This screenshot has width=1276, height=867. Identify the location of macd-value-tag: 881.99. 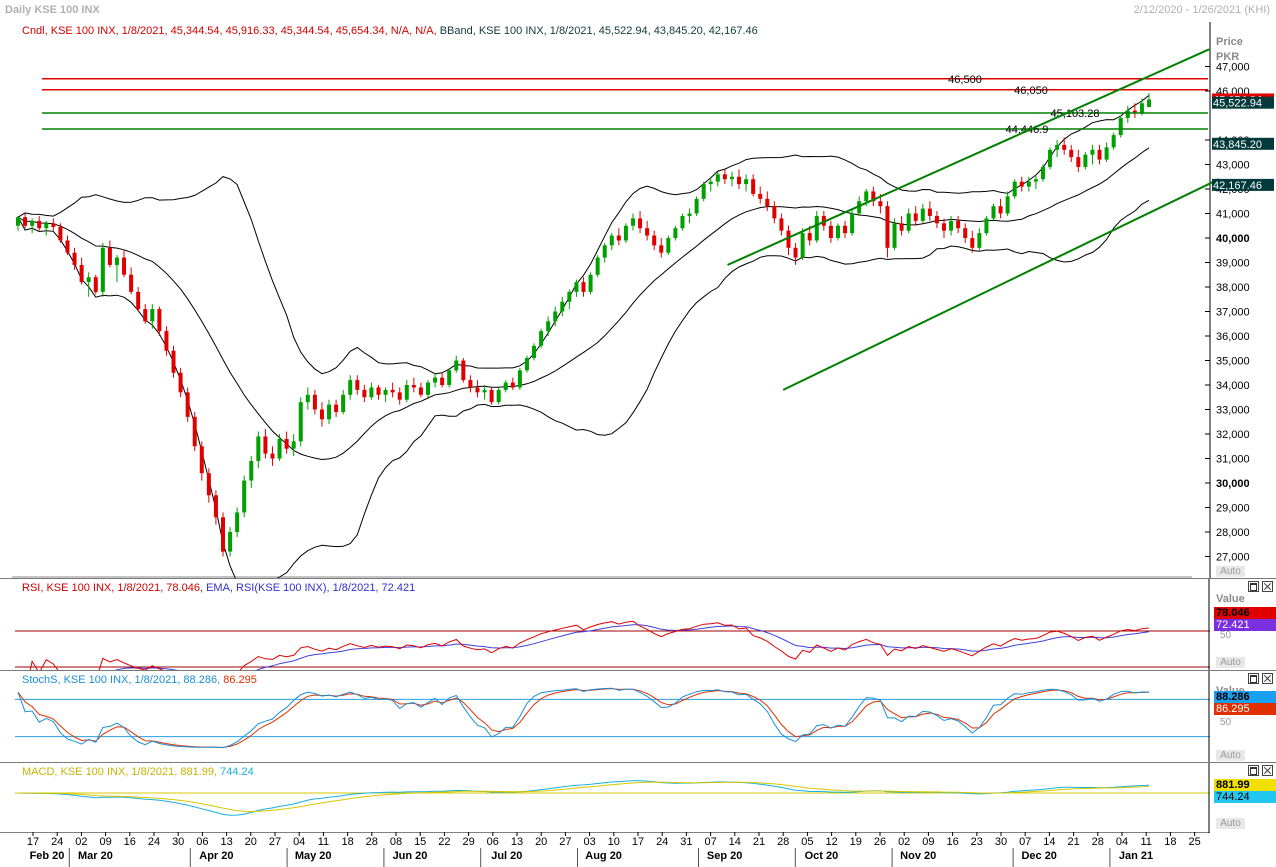
(1245, 785).